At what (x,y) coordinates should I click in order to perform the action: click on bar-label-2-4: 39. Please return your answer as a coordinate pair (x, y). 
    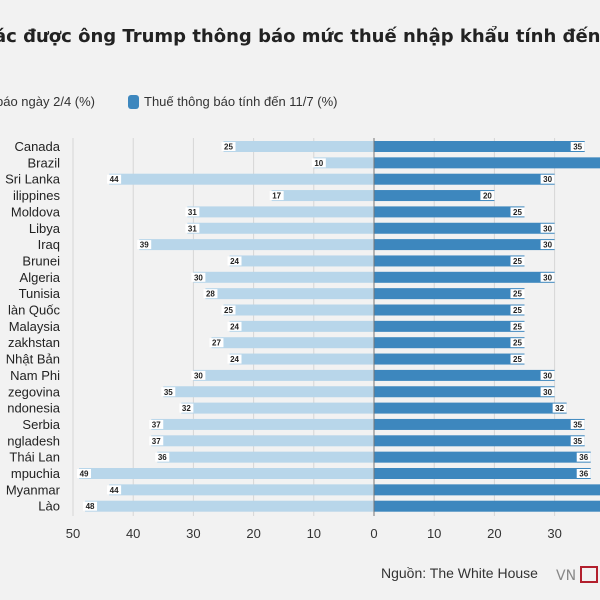
    Looking at the image, I should click on (144, 245).